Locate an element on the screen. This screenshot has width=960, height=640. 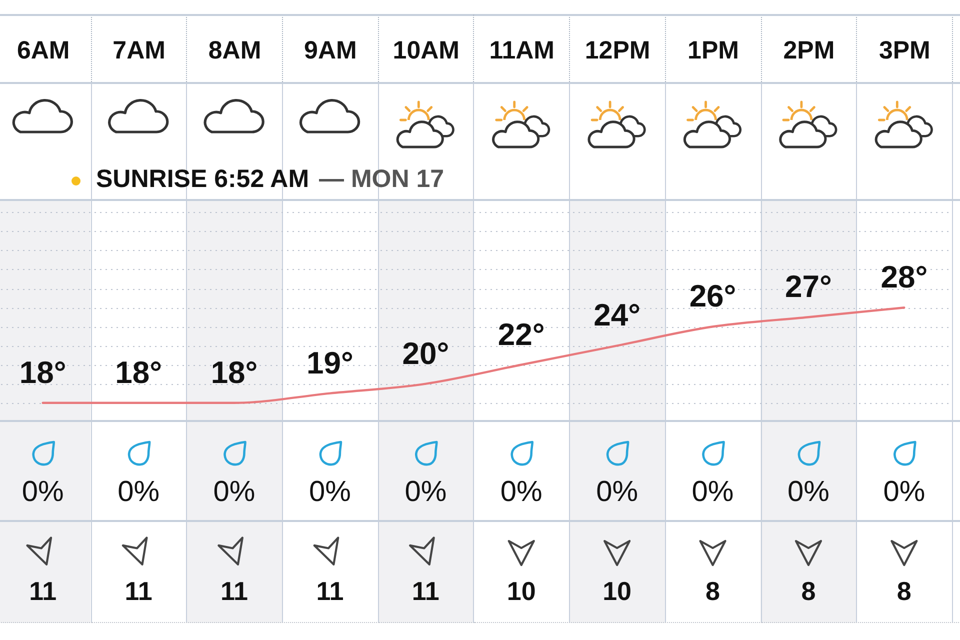
data-label: 28° is located at coordinates (904, 277).